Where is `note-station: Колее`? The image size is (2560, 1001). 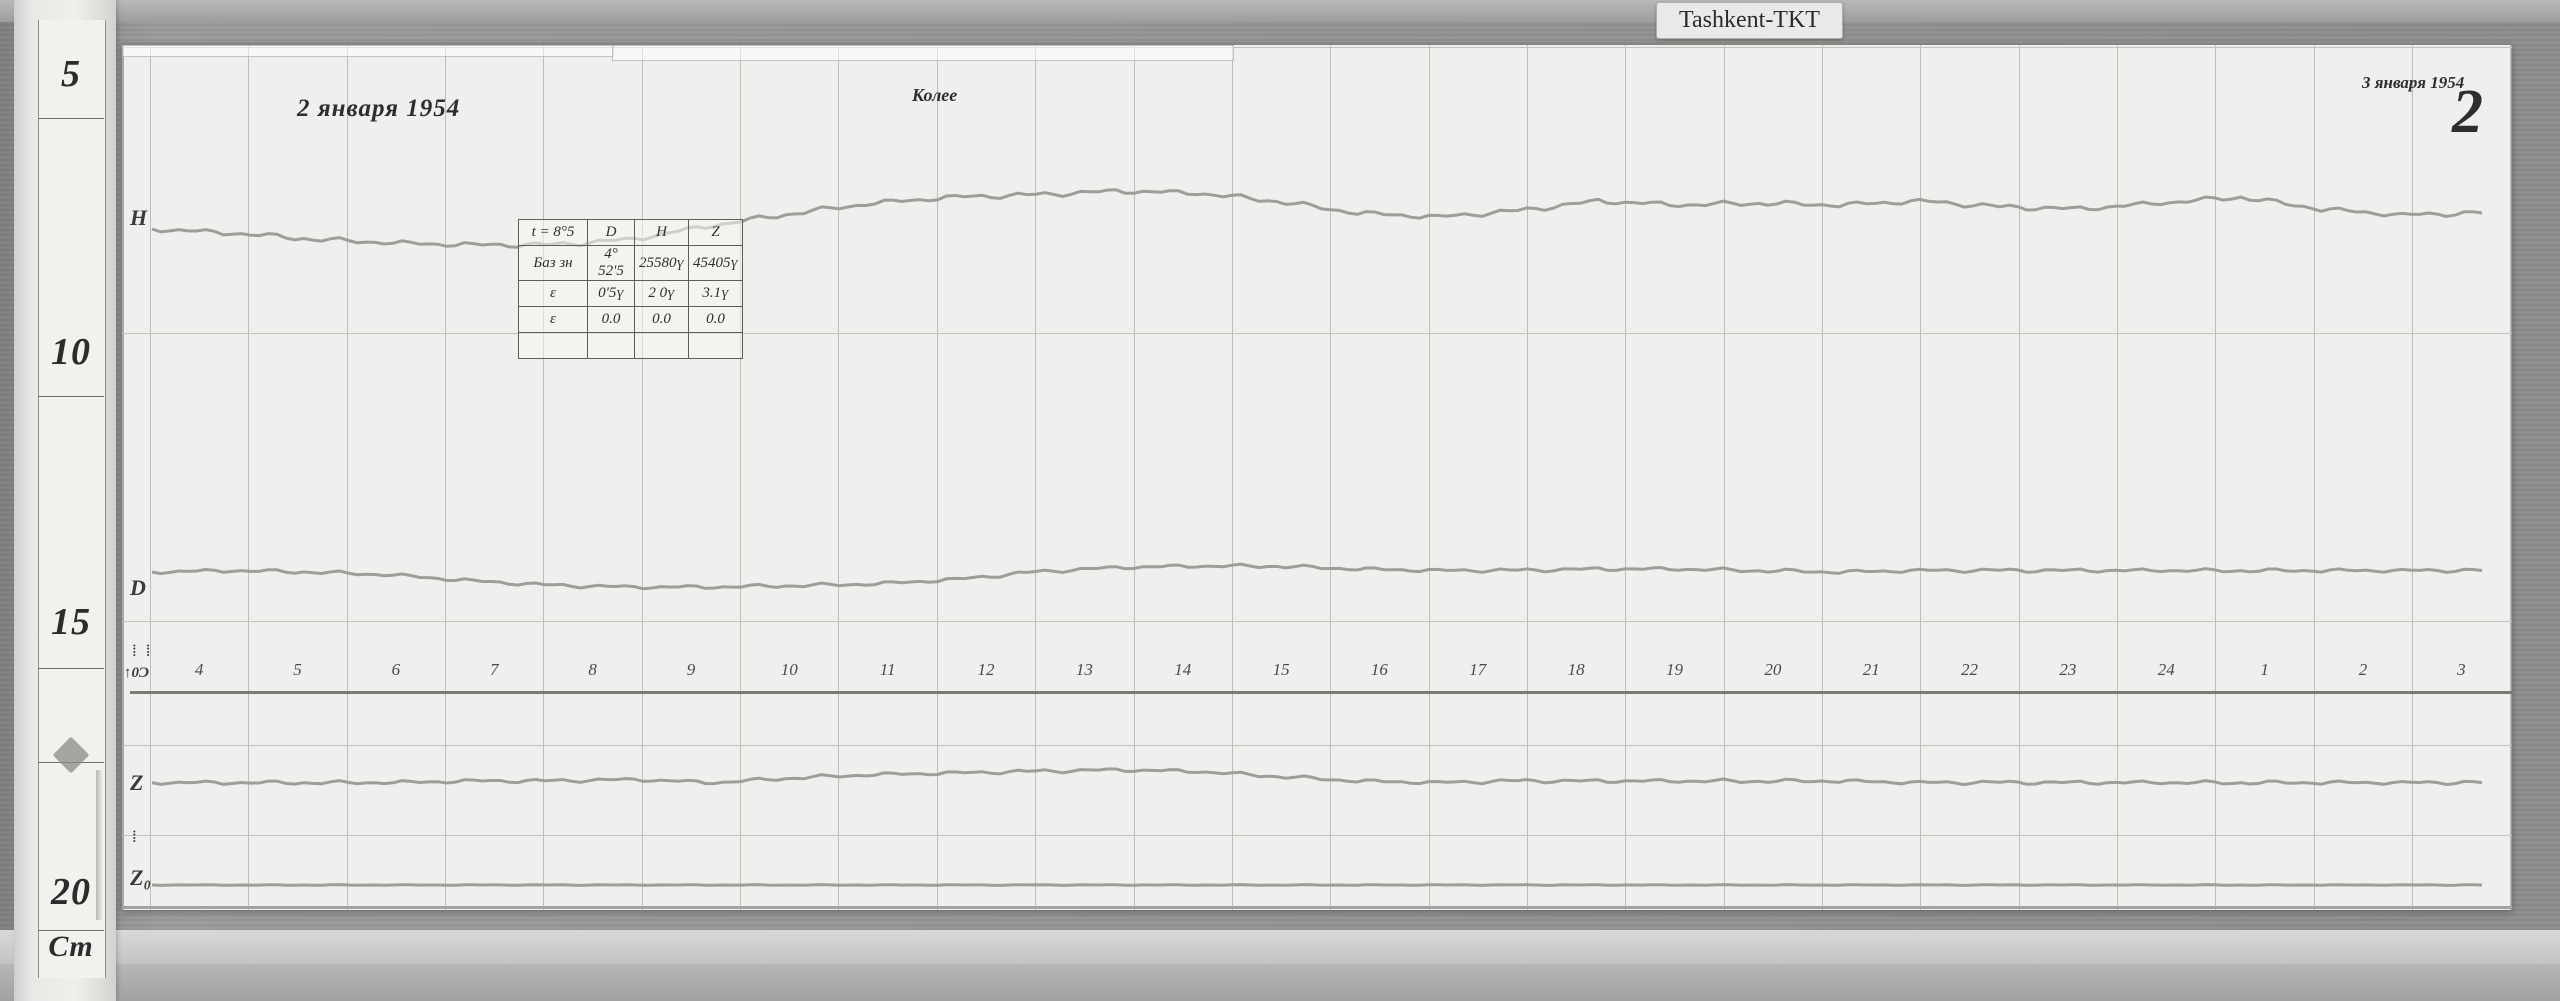
note-station: Колее is located at coordinates (935, 95).